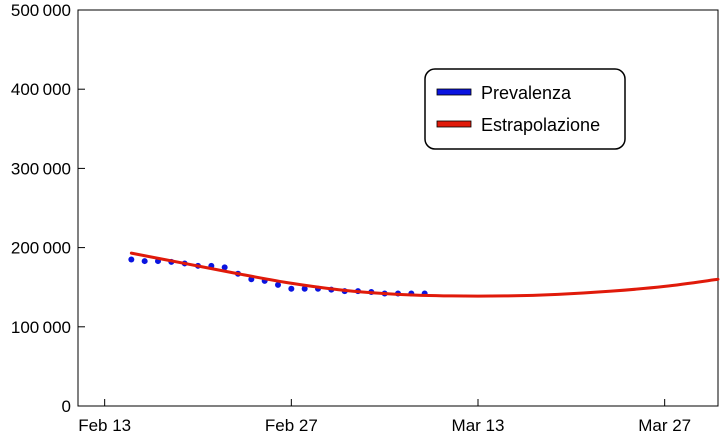 The width and height of the screenshot is (720, 438). What do you see at coordinates (291, 425) in the screenshot?
I see `x-tick-label: Feb 27` at bounding box center [291, 425].